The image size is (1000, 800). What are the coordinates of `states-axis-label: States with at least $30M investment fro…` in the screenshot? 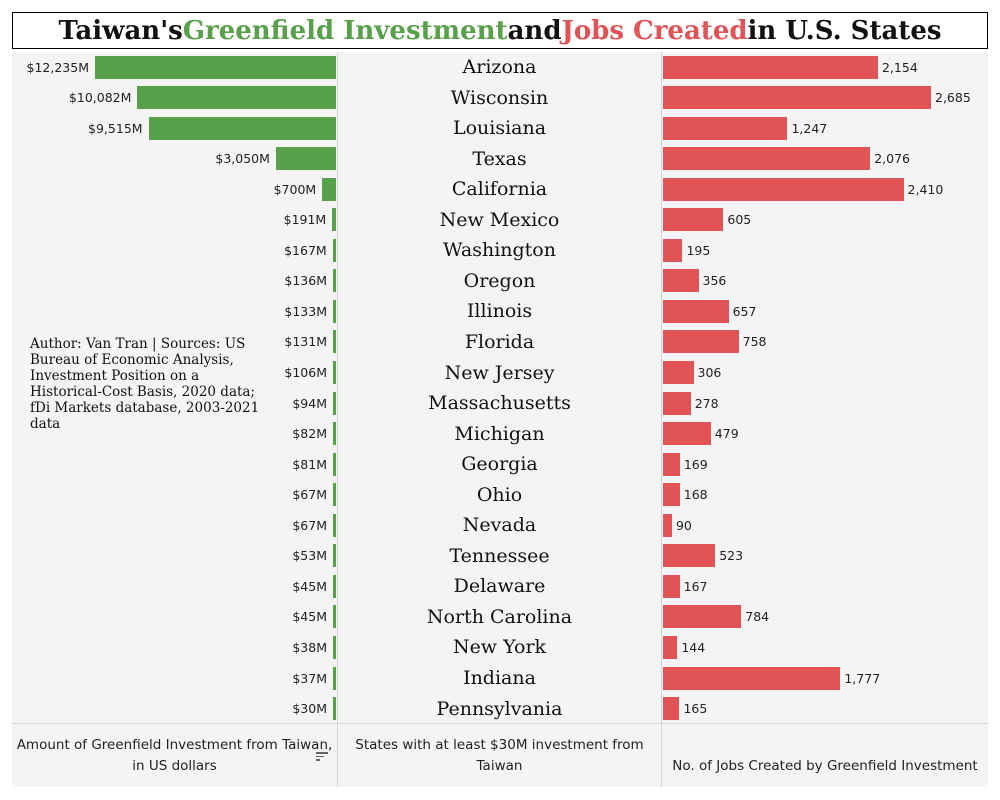 It's located at (499, 755).